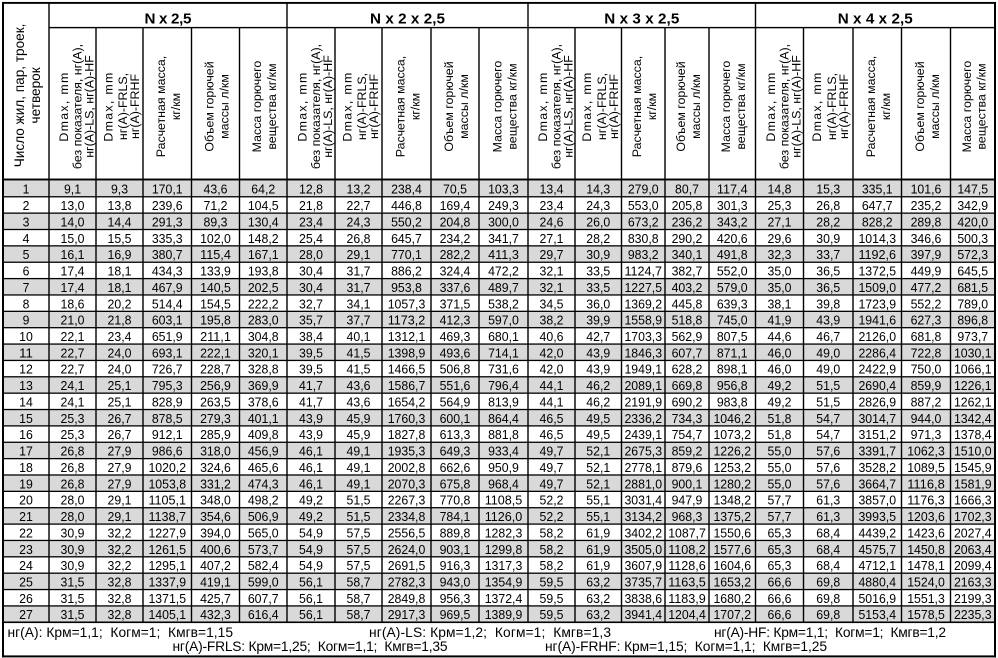 Image resolution: width=998 pixels, height=658 pixels. I want to click on svg-text: 228,7, so click(215, 369).